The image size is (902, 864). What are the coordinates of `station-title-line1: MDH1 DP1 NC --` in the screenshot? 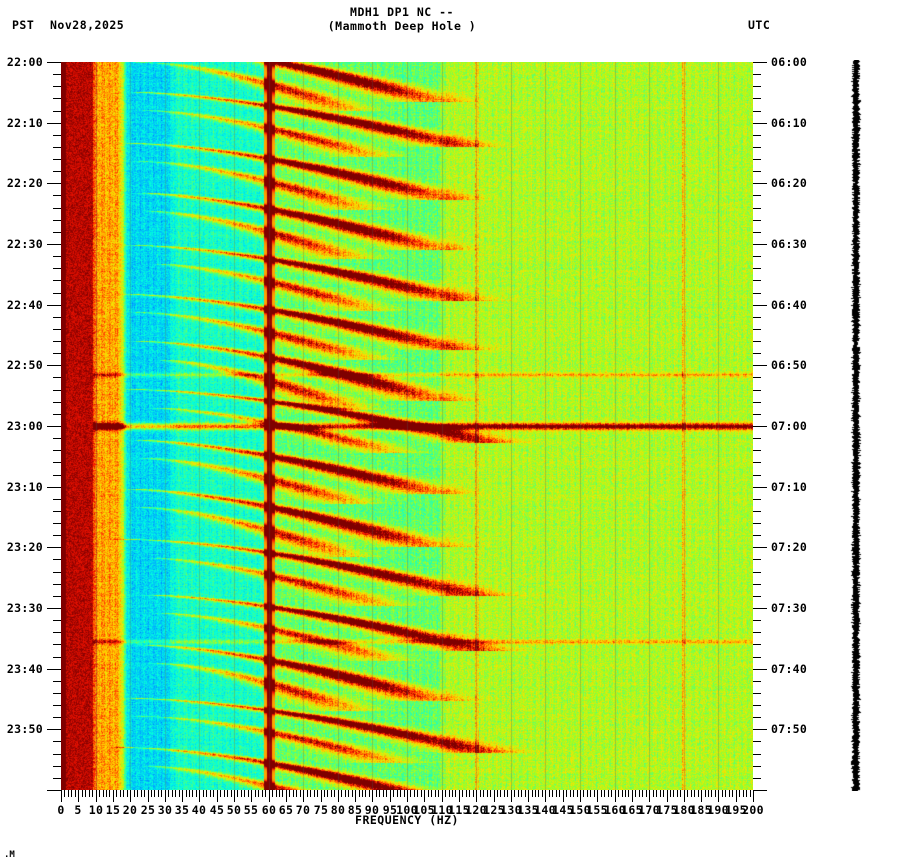 It's located at (402, 12).